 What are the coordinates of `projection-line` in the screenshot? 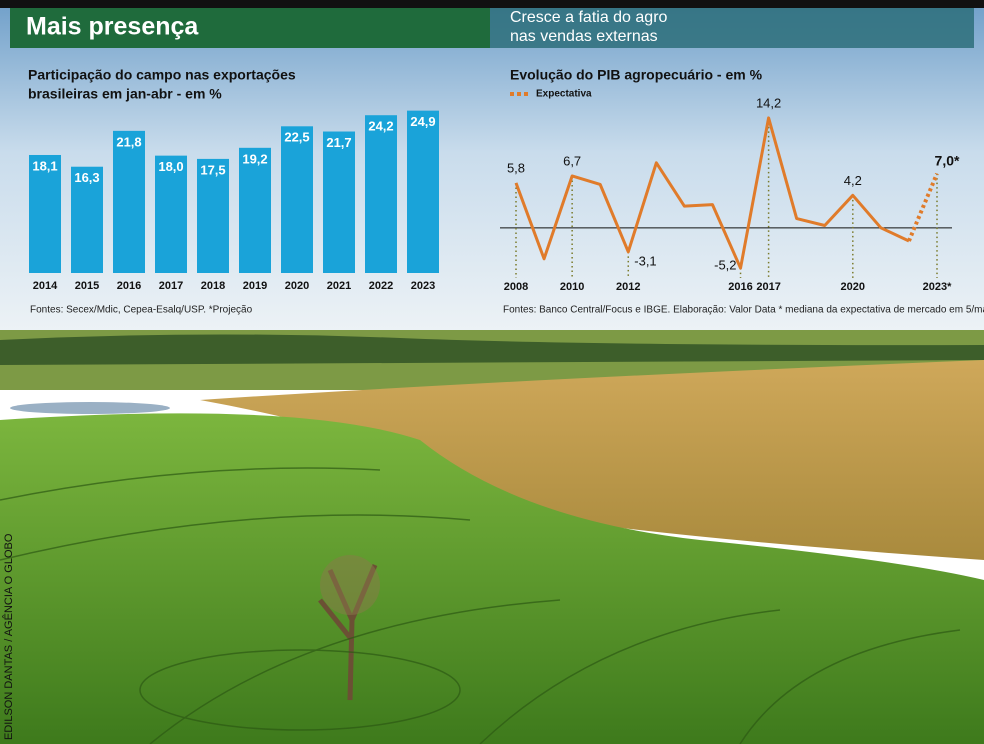 It's located at (923, 207).